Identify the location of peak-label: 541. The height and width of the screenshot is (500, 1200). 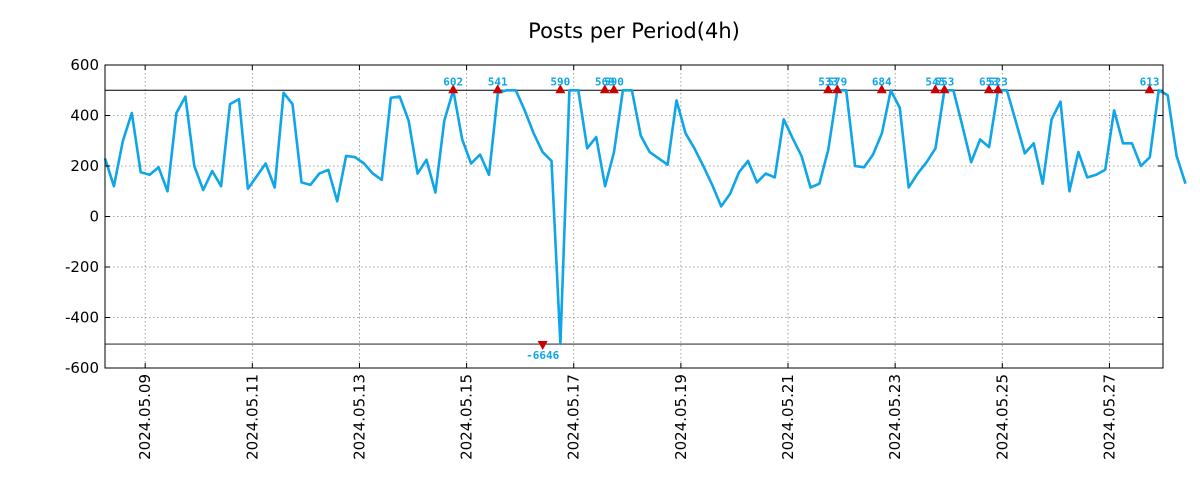
(498, 81).